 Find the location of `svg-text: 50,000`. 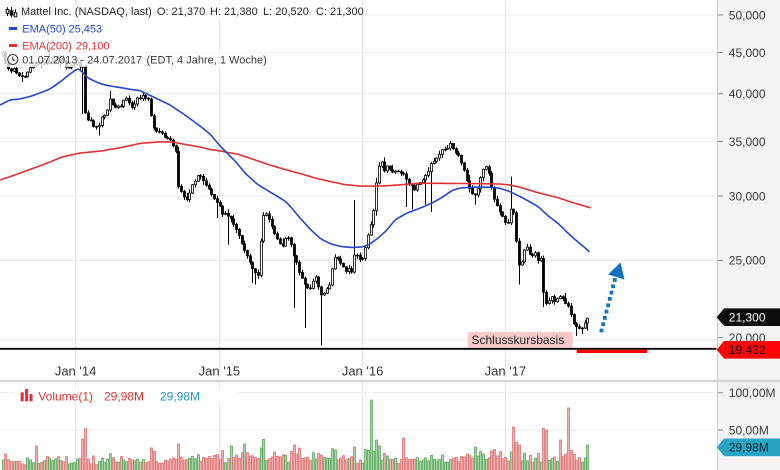

svg-text: 50,000 is located at coordinates (747, 15).